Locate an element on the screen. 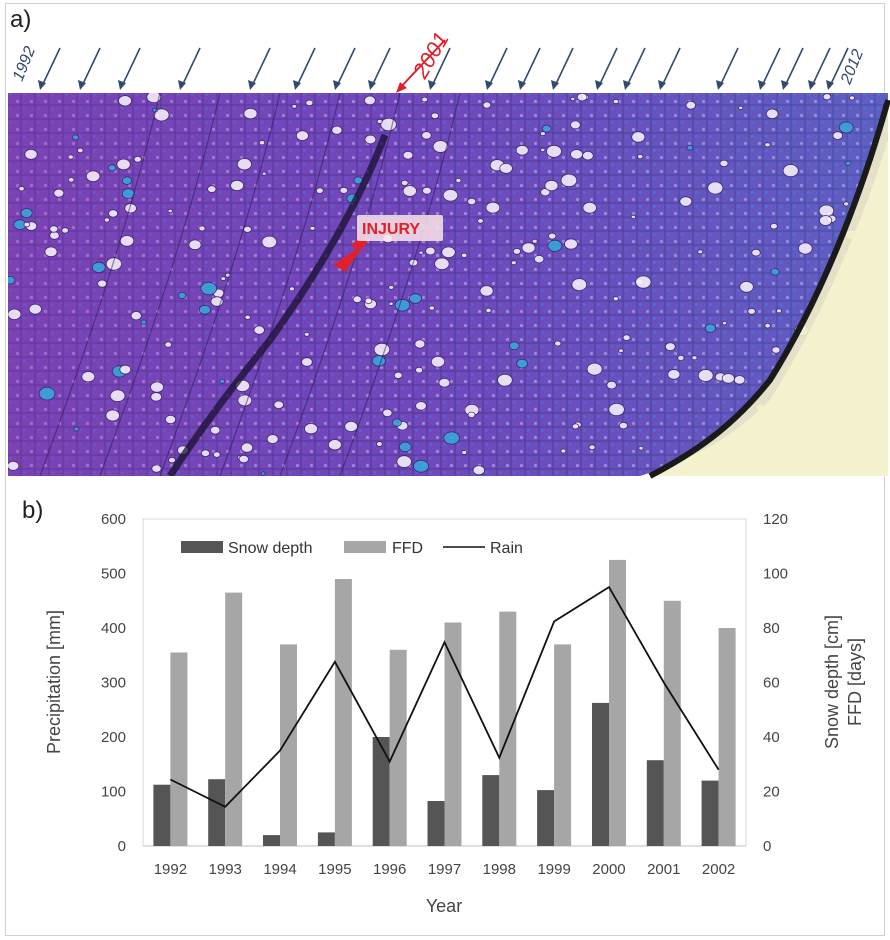  right-tick-label: 120 is located at coordinates (775, 519).